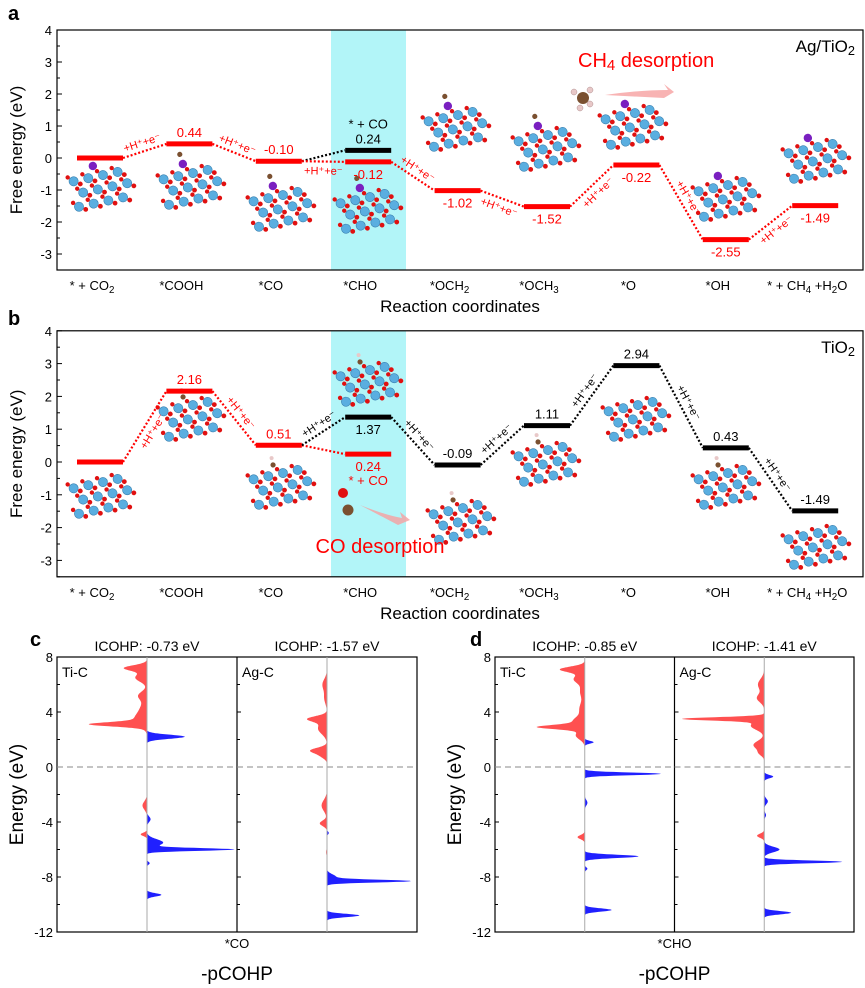 Image resolution: width=865 pixels, height=988 pixels. What do you see at coordinates (476, 640) in the screenshot?
I see `panel-letter: d` at bounding box center [476, 640].